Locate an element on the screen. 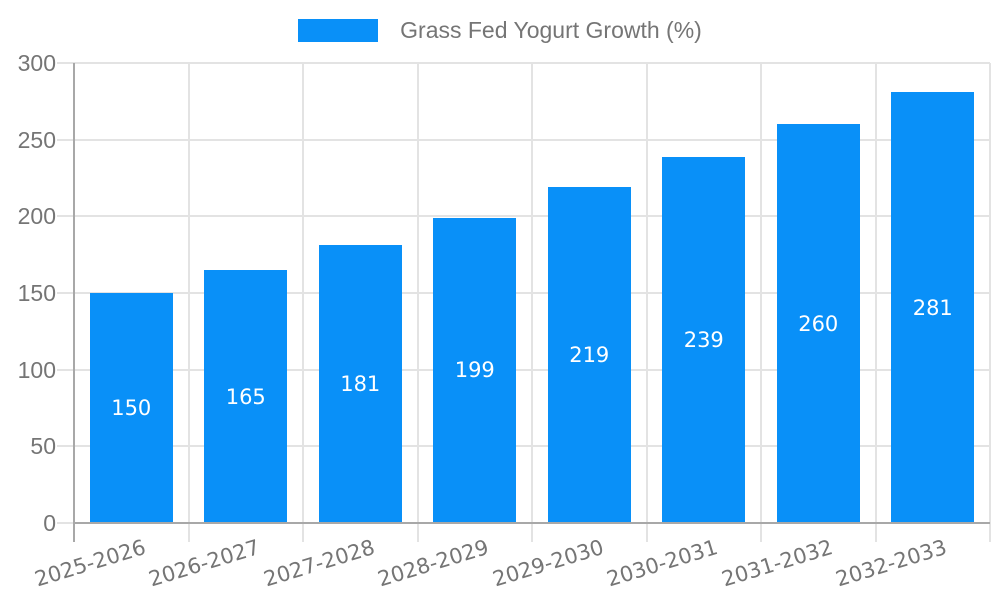 This screenshot has height=600, width=1000. bar-value-label: 219 is located at coordinates (589, 355).